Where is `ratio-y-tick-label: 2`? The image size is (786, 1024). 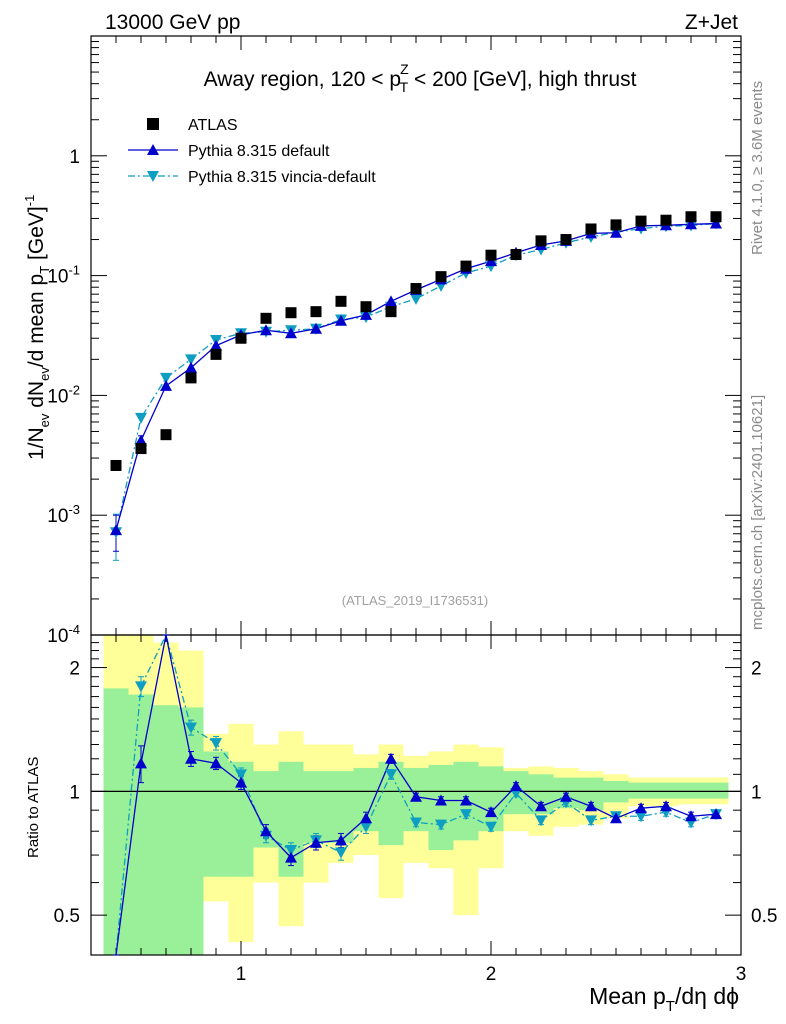 ratio-y-tick-label: 2 is located at coordinates (74, 669).